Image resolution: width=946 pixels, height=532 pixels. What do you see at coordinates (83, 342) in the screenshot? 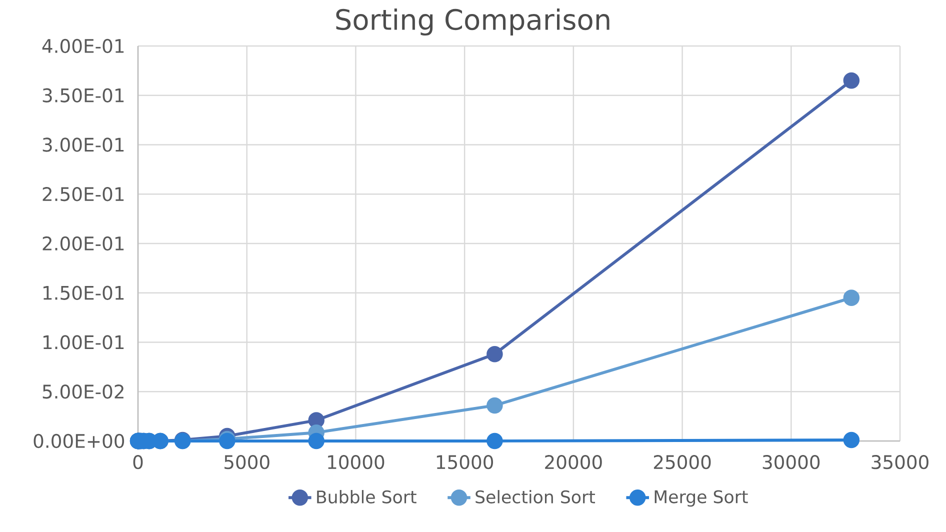
I see `y-tick-label: 1.00E-01` at bounding box center [83, 342].